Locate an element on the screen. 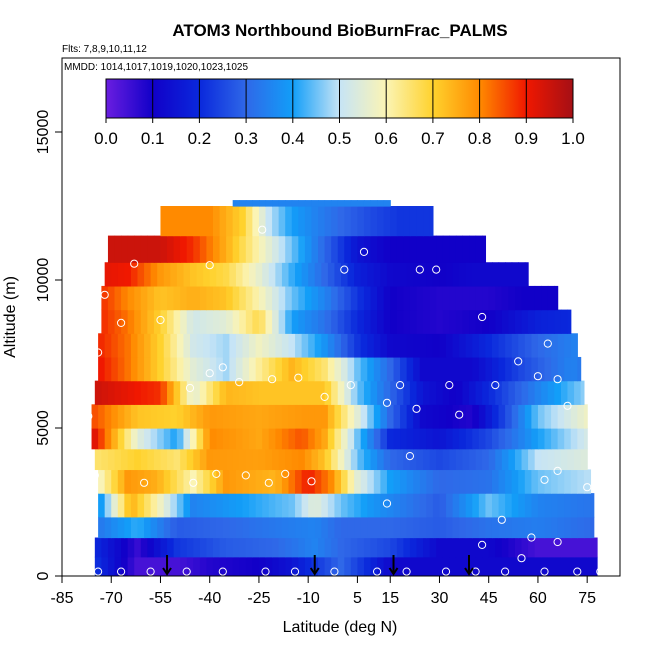 This screenshot has width=650, height=650. colorbar-tick-label: 0.2 is located at coordinates (200, 138).